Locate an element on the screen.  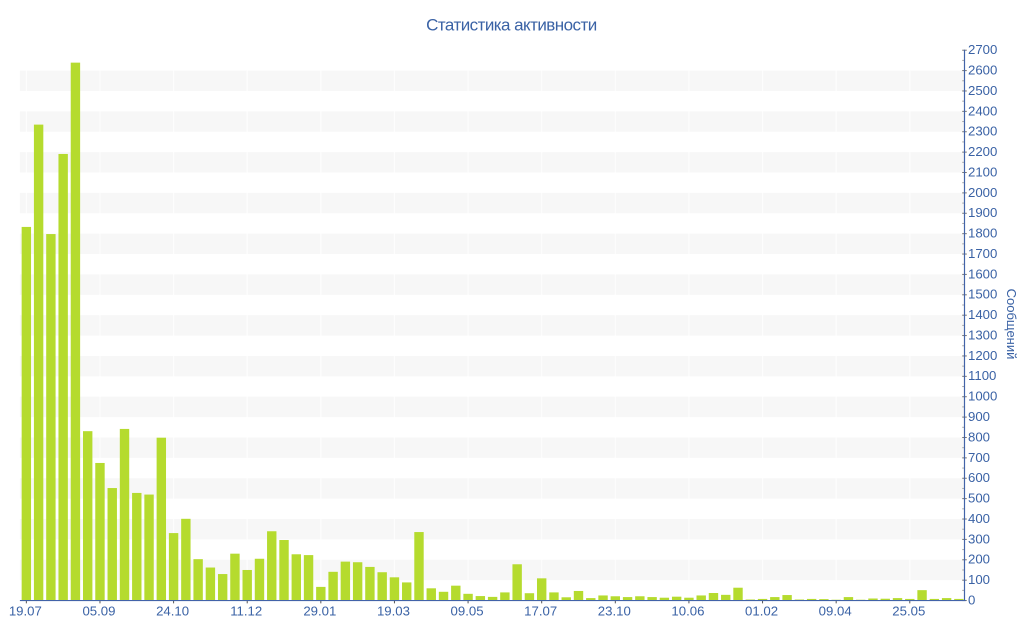
svg-text: 09.04 is located at coordinates (835, 611).